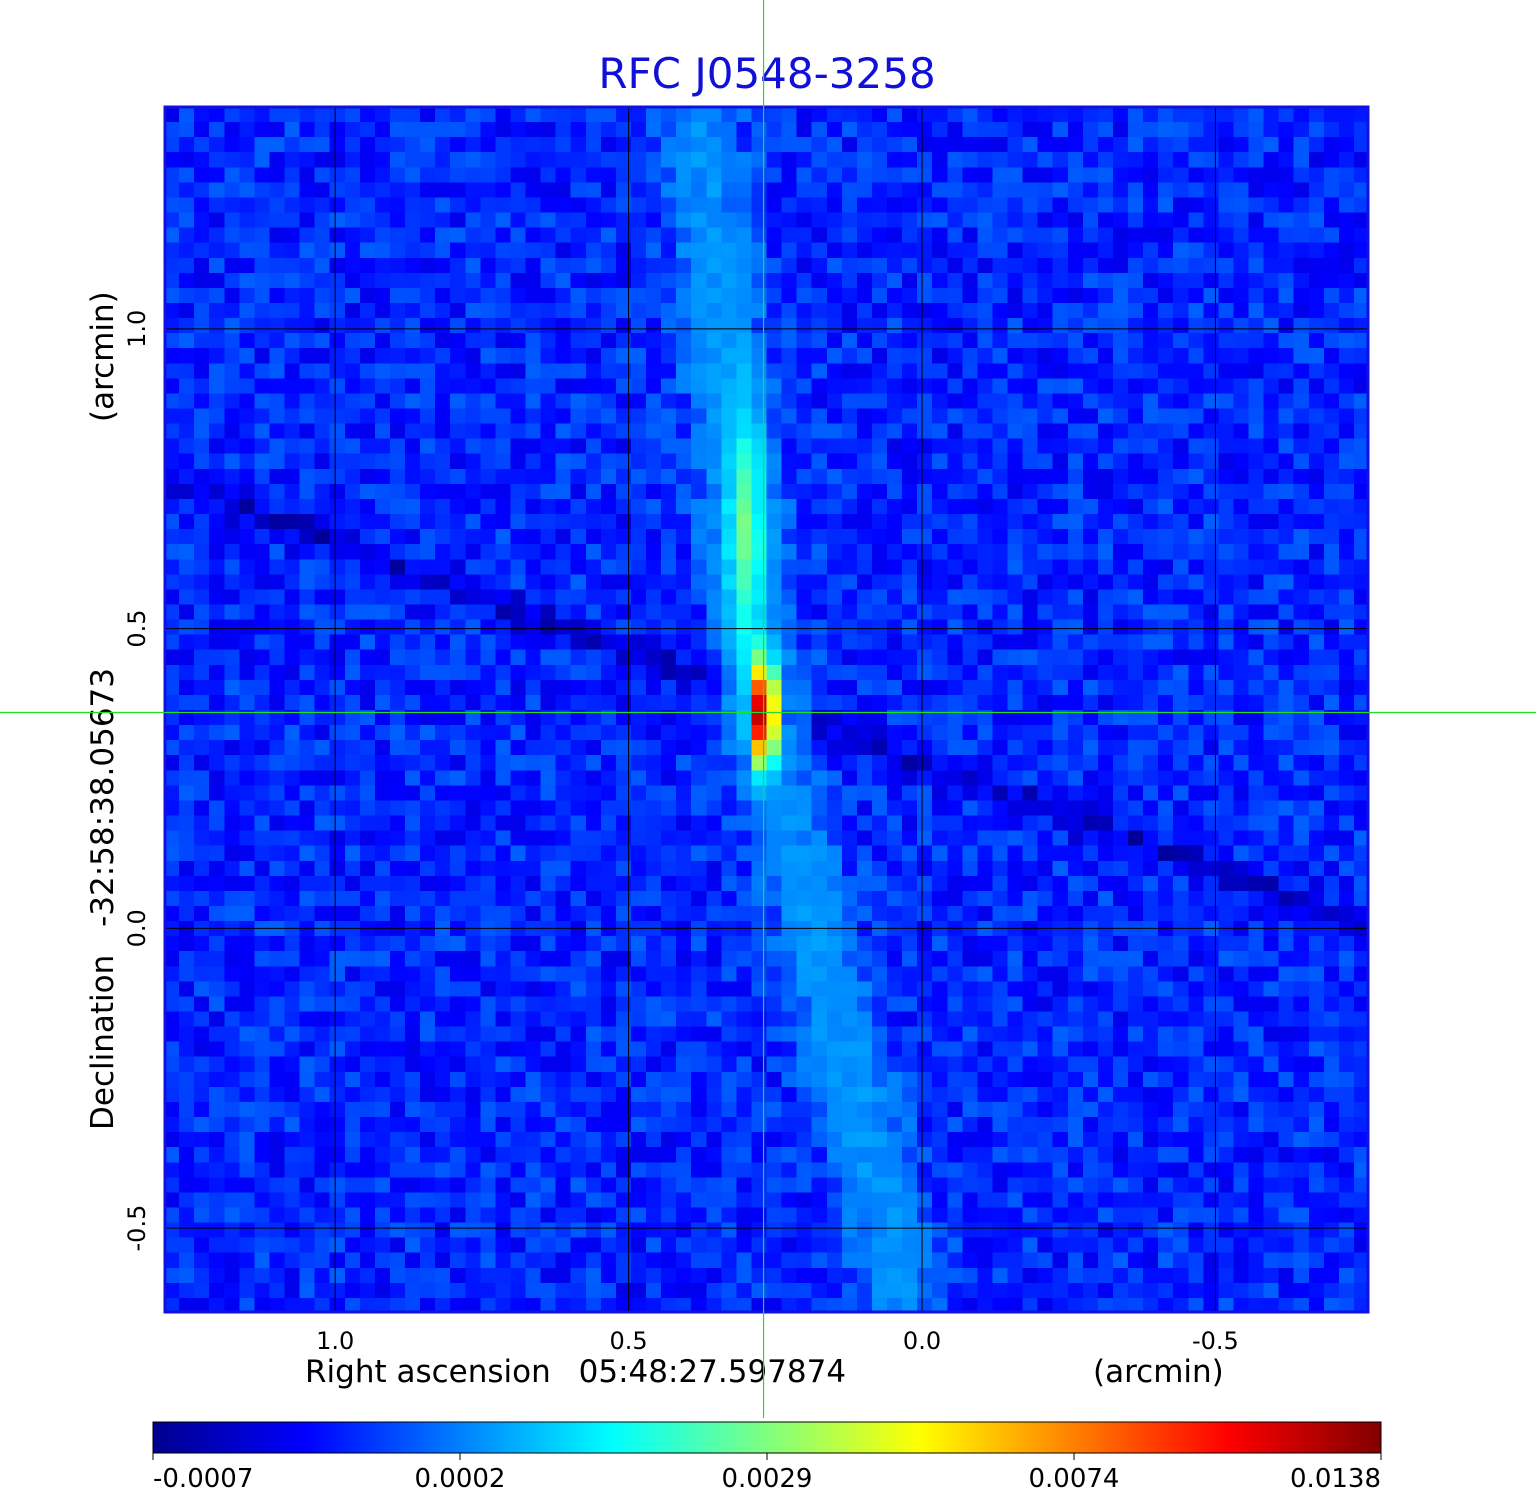  What do you see at coordinates (137, 928) in the screenshot?
I see `y-tick-label: 0.0` at bounding box center [137, 928].